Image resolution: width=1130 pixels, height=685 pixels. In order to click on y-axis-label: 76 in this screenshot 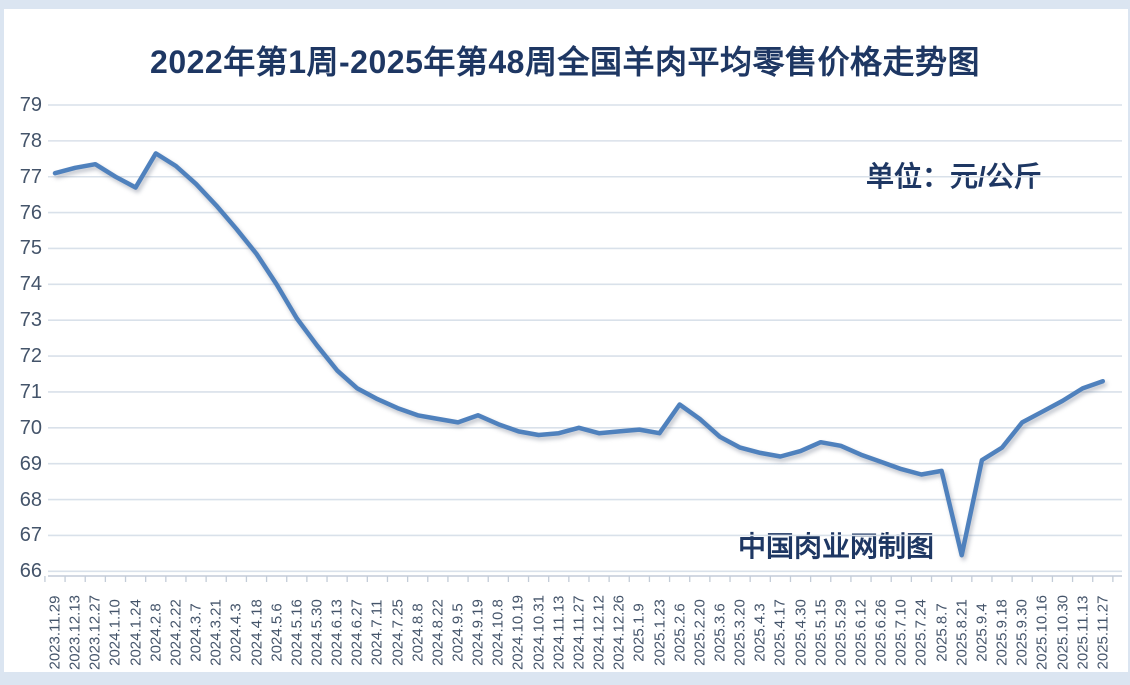, I will do `click(30, 212)`.